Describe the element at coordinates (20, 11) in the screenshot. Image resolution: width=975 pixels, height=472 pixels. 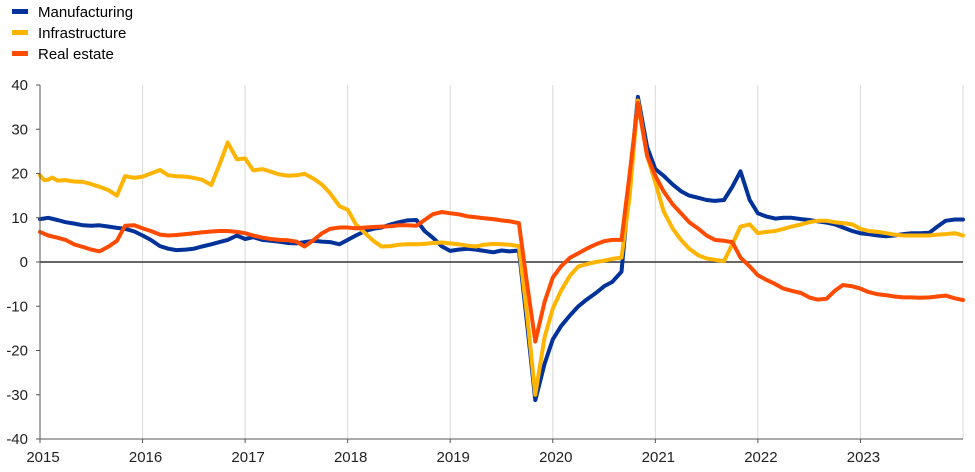
I see `legend-swatch-manufacturing` at that location.